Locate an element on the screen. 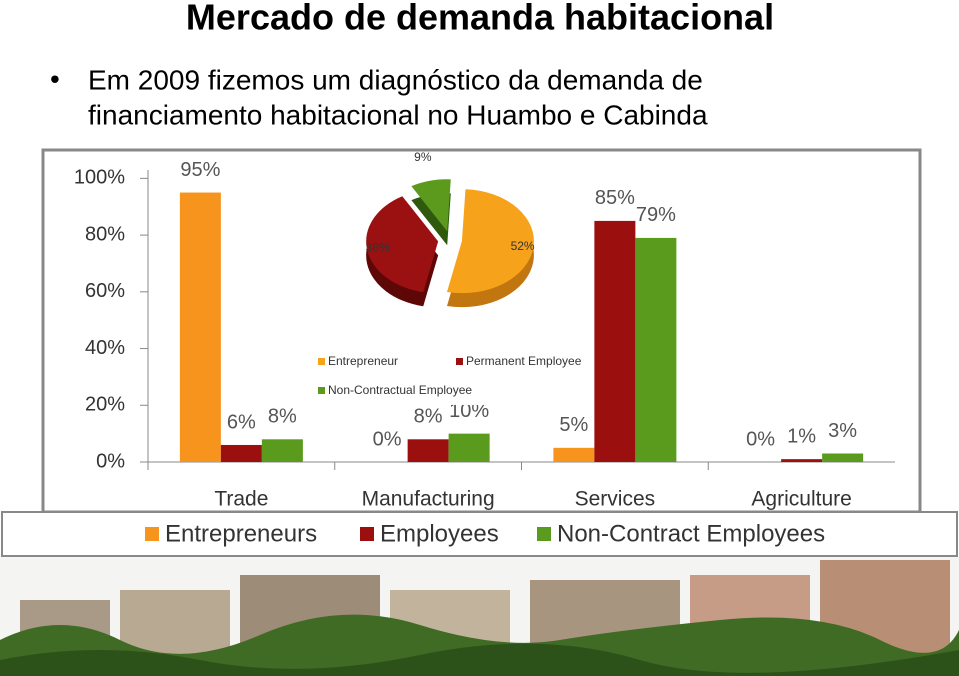 This screenshot has width=959, height=676. x-tick-label: Services is located at coordinates (615, 499).